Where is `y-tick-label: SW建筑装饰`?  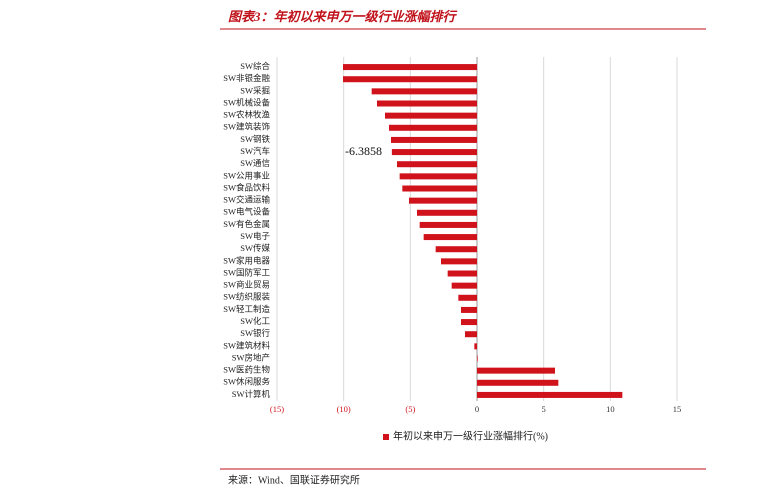 y-tick-label: SW建筑装饰 is located at coordinates (246, 127).